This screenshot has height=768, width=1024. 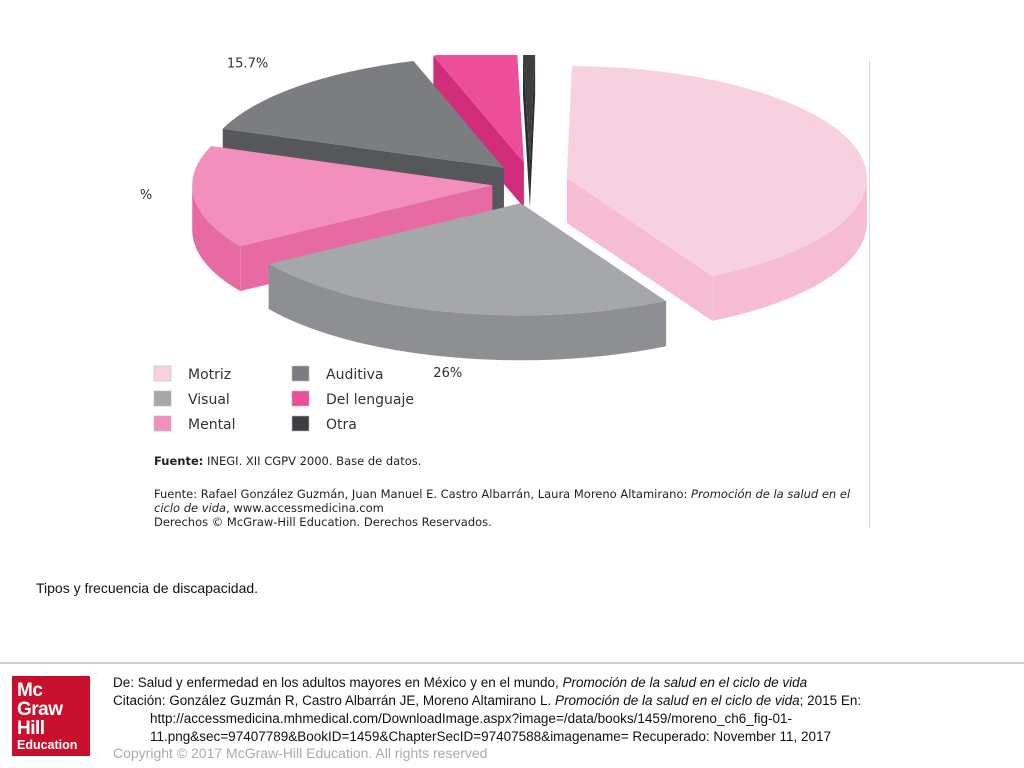 What do you see at coordinates (354, 375) in the screenshot?
I see `legend-label: Auditiva` at bounding box center [354, 375].